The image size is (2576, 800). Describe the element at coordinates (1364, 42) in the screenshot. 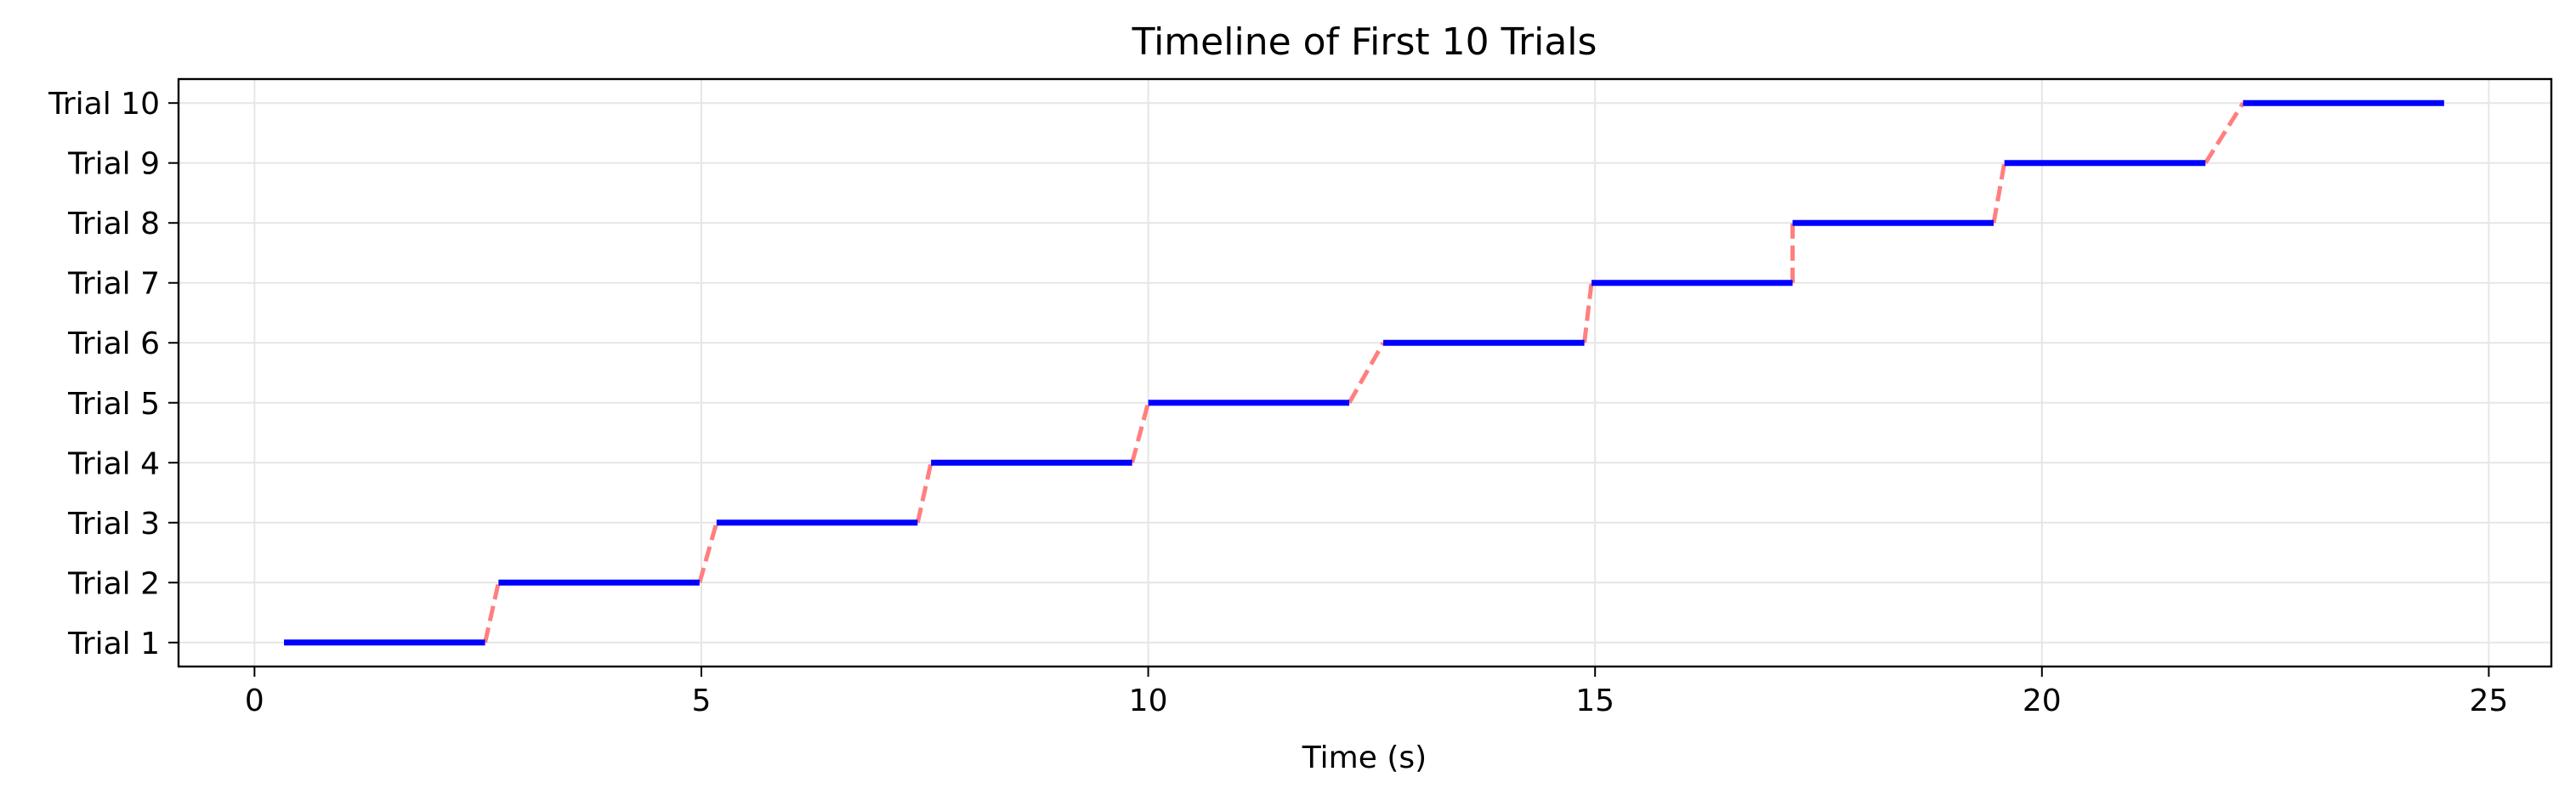

I see `chart-title: Timeline of First 10 Trials` at that location.